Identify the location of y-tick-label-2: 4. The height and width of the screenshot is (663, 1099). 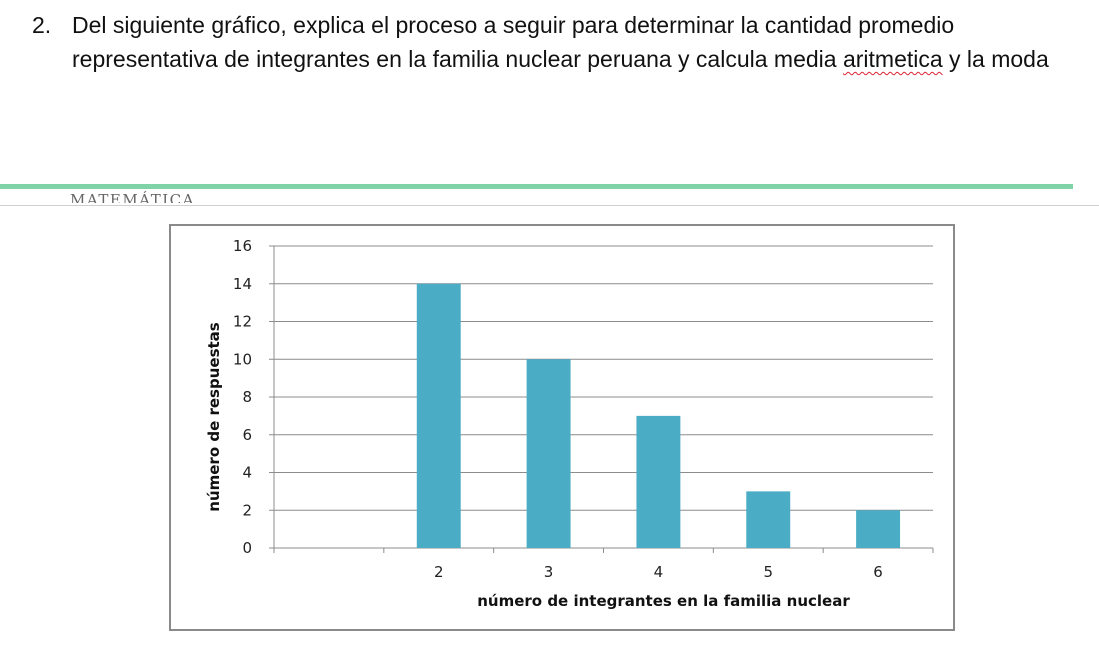
(247, 473).